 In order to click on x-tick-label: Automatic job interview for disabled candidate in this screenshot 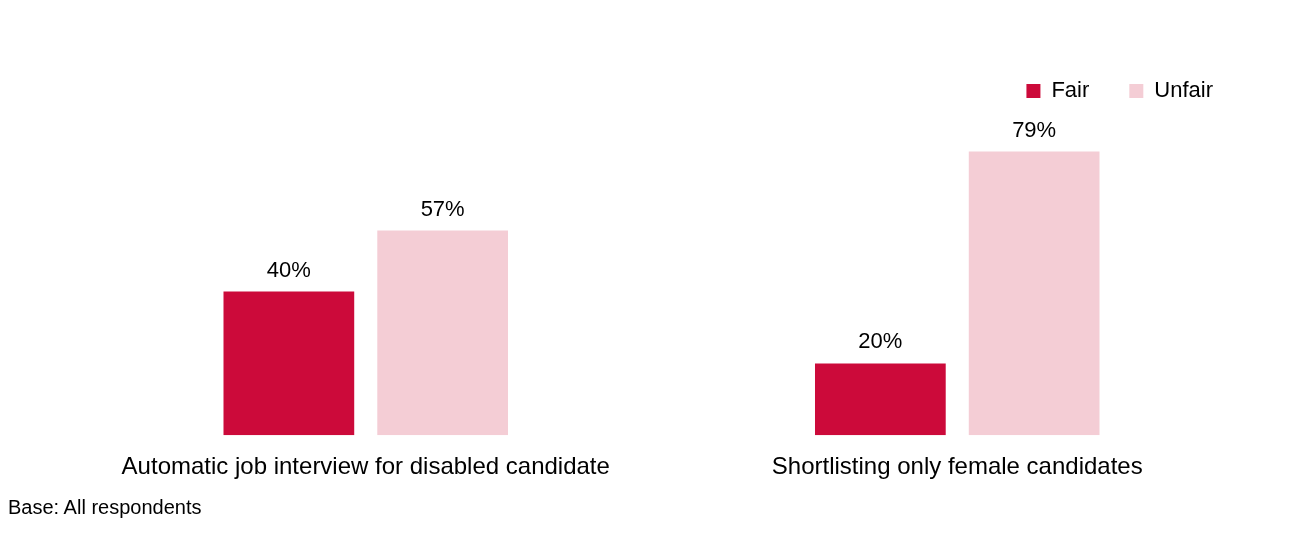, I will do `click(365, 466)`.